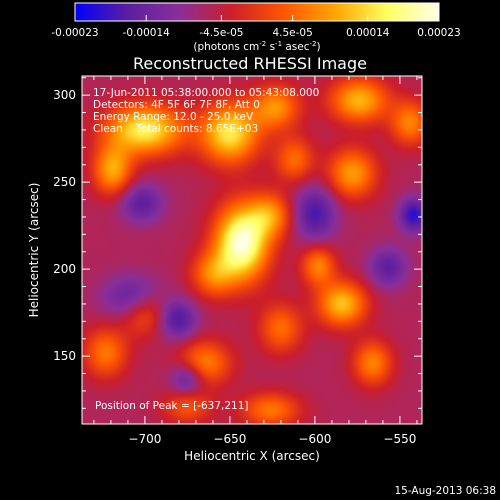 The height and width of the screenshot is (500, 500). I want to click on colorbar-tick-label: 0.00023, so click(438, 33).